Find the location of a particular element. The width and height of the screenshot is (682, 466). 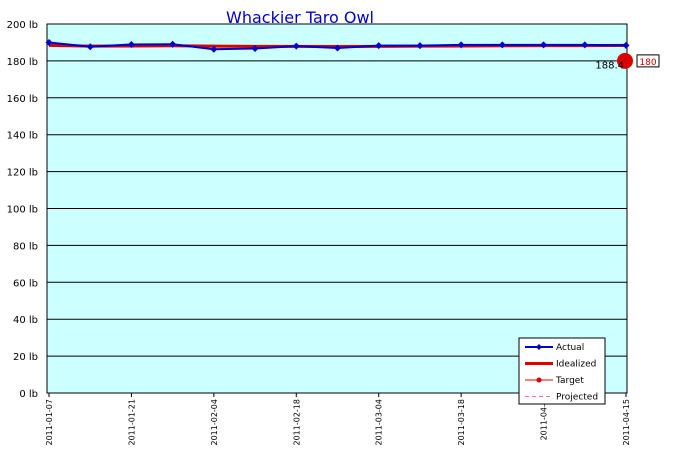

legend: Actual Idealized Target Projected is located at coordinates (562, 371).